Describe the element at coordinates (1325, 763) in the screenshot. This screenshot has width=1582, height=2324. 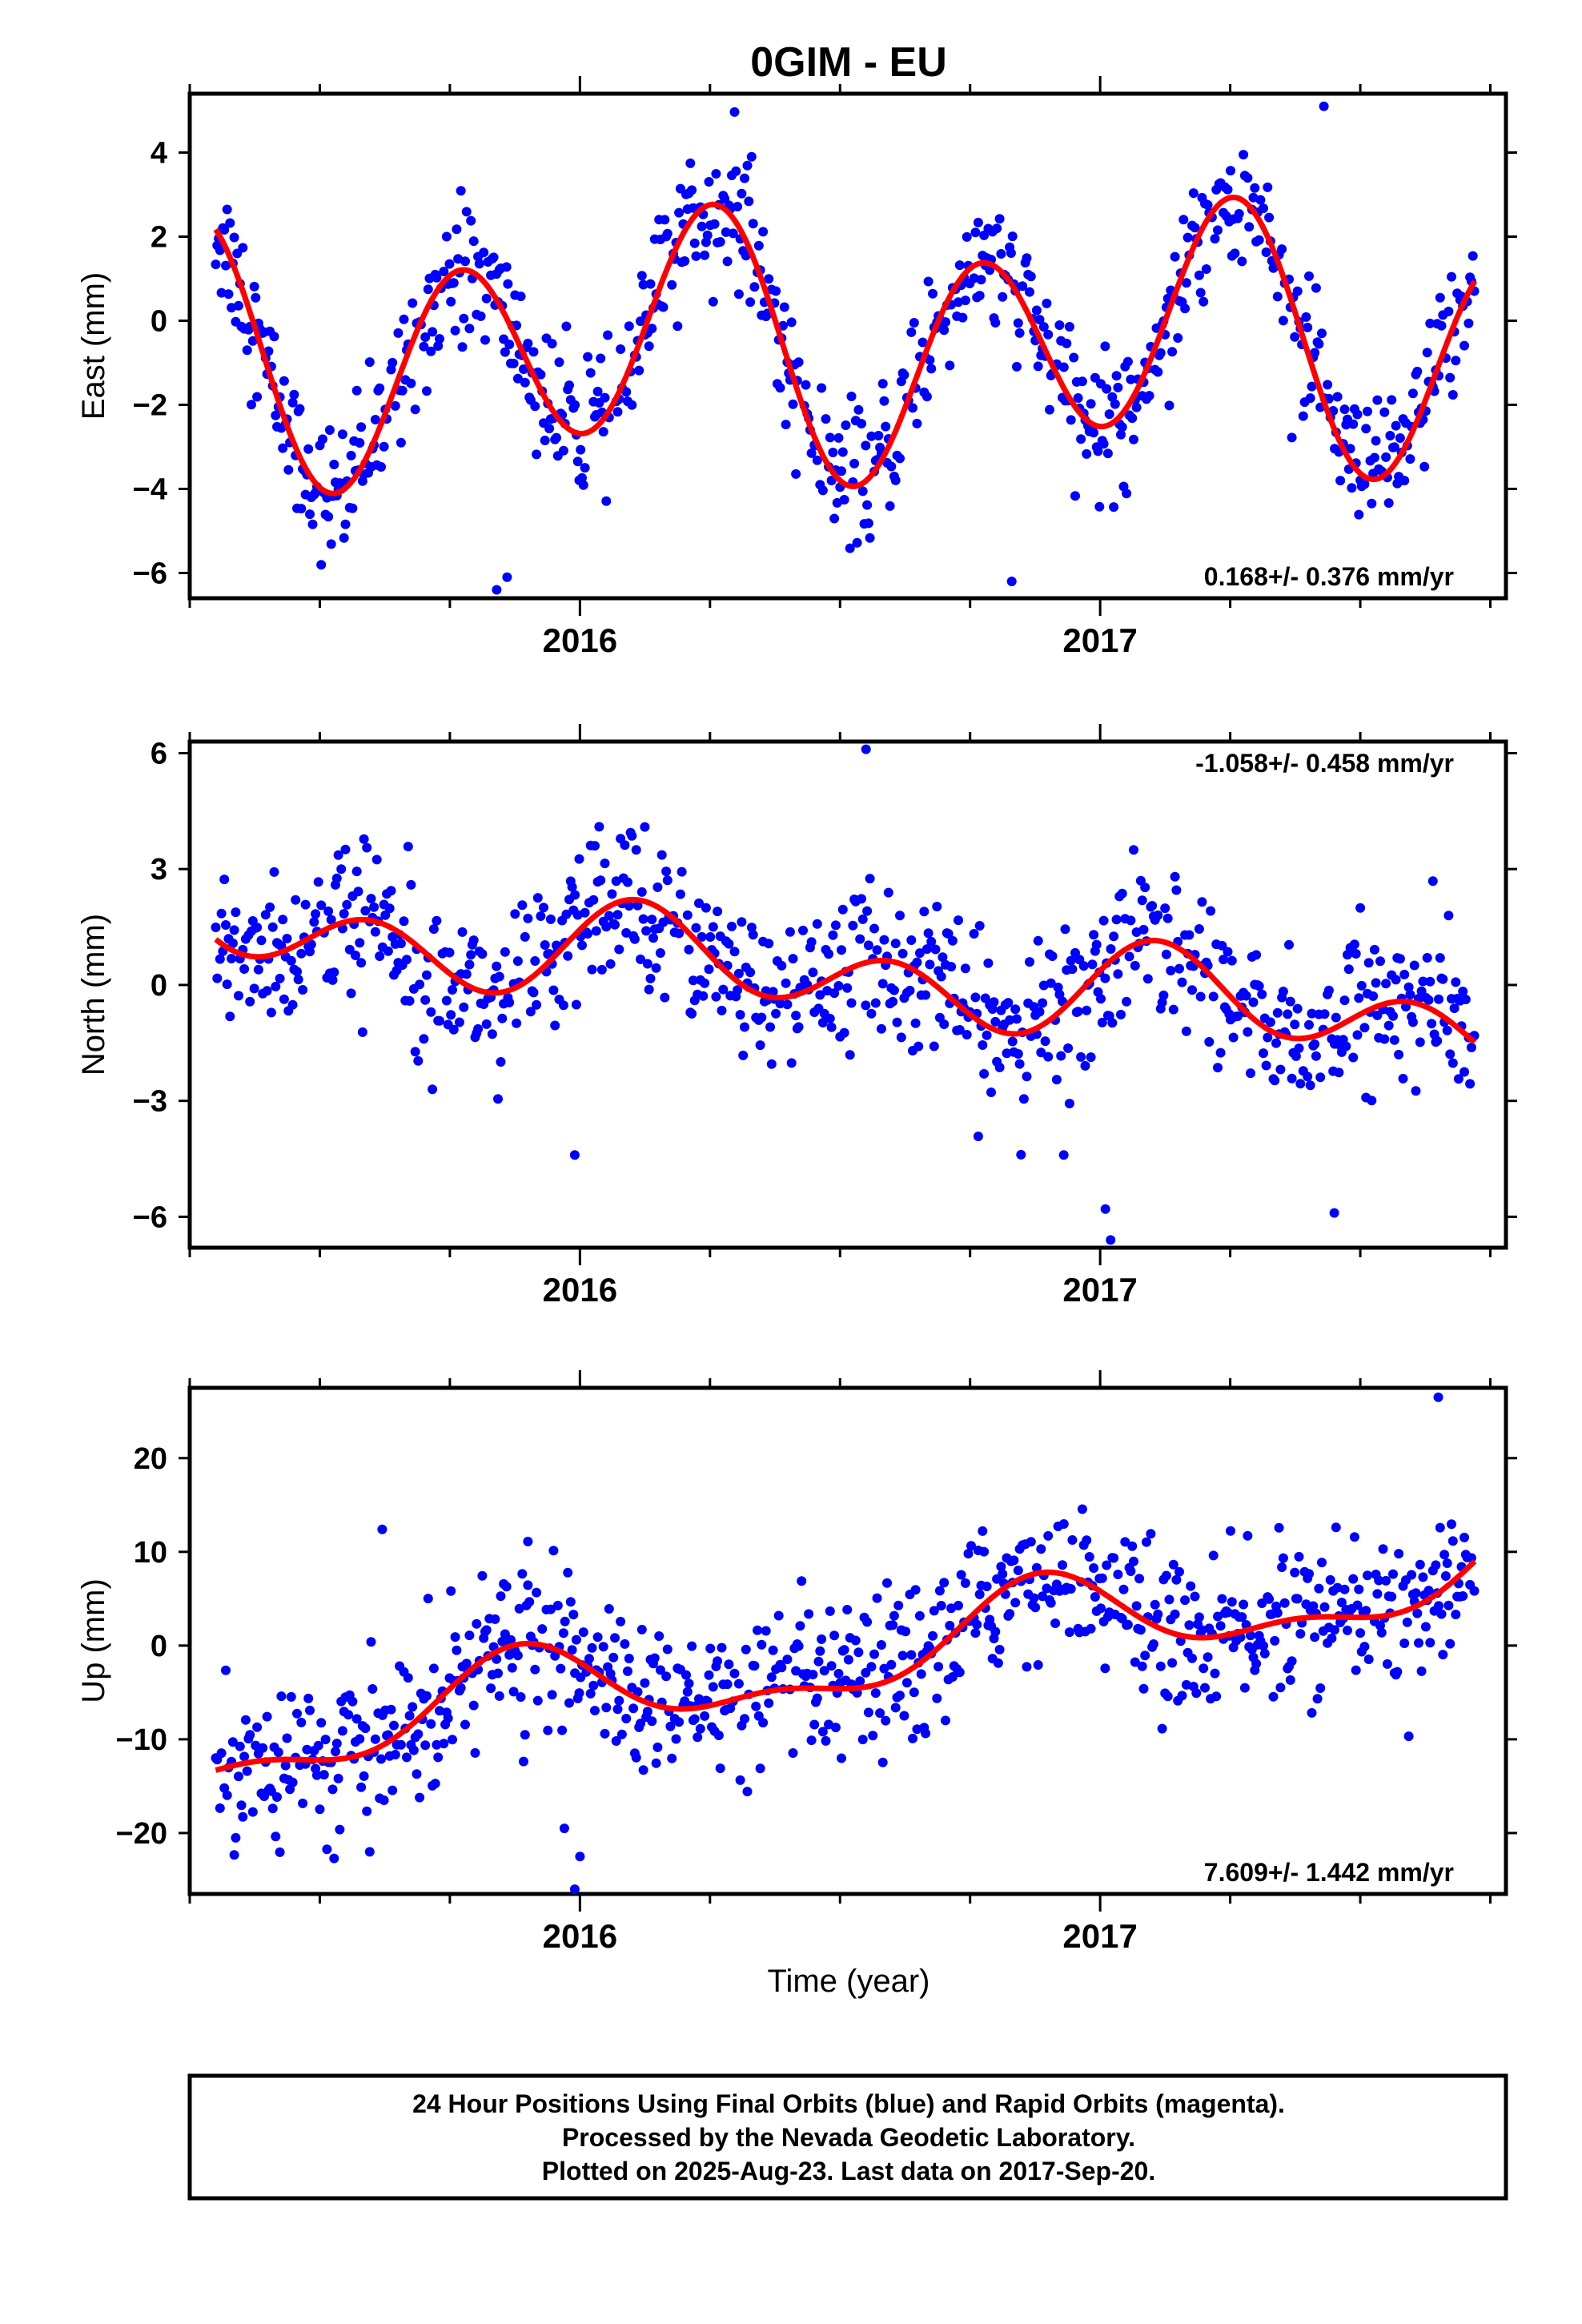
I see `velocity-label: -1.058+/- 0.458 mm/yr` at that location.